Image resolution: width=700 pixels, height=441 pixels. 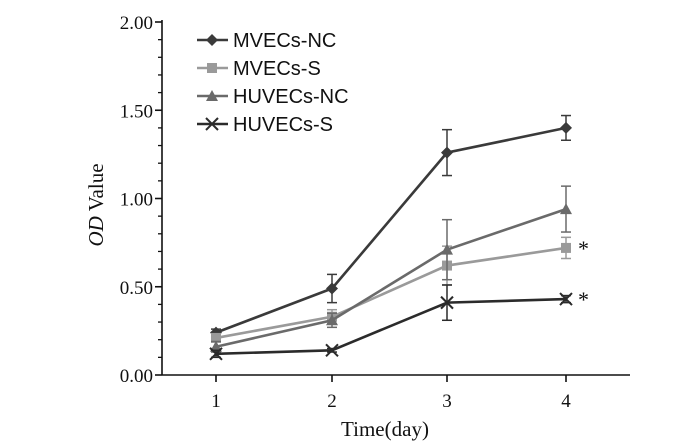 I want to click on x-tick-label: 3, so click(x=447, y=401).